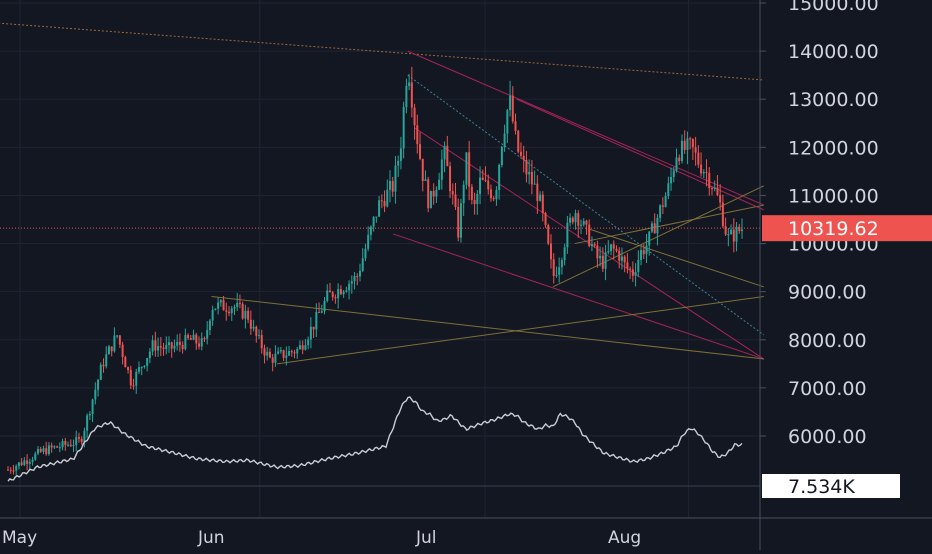  I want to click on price-tick-label: 13000.00, so click(833, 100).